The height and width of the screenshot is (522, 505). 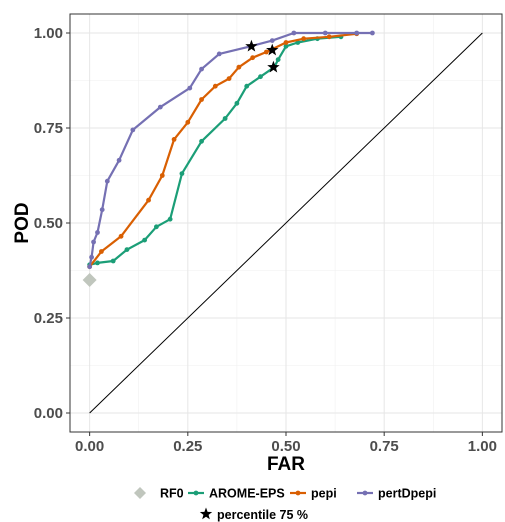 I want to click on x-tick-label: 0.75, so click(x=384, y=446).